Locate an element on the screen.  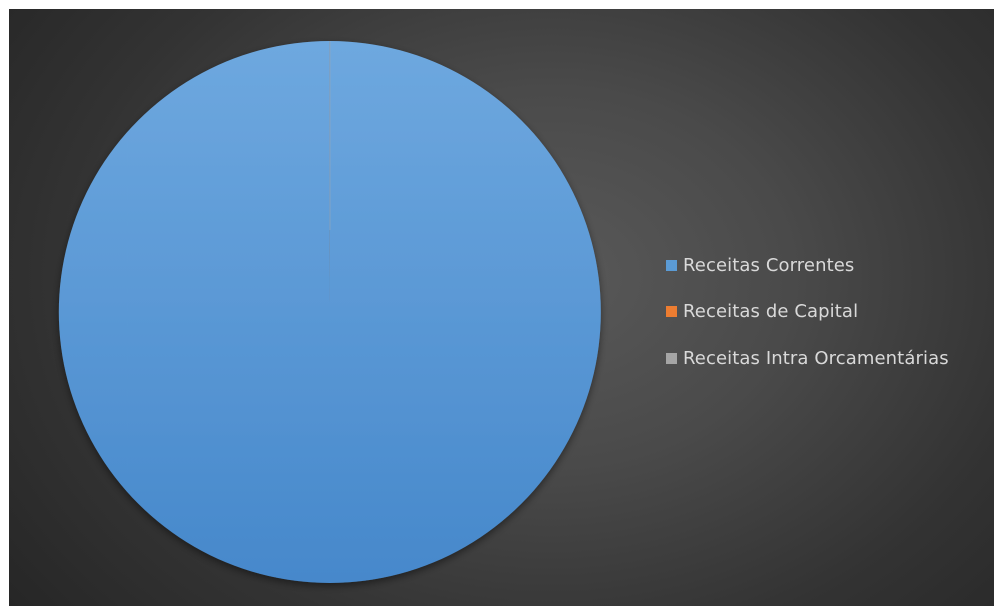
legend-item: Receitas Correntes is located at coordinates (807, 265).